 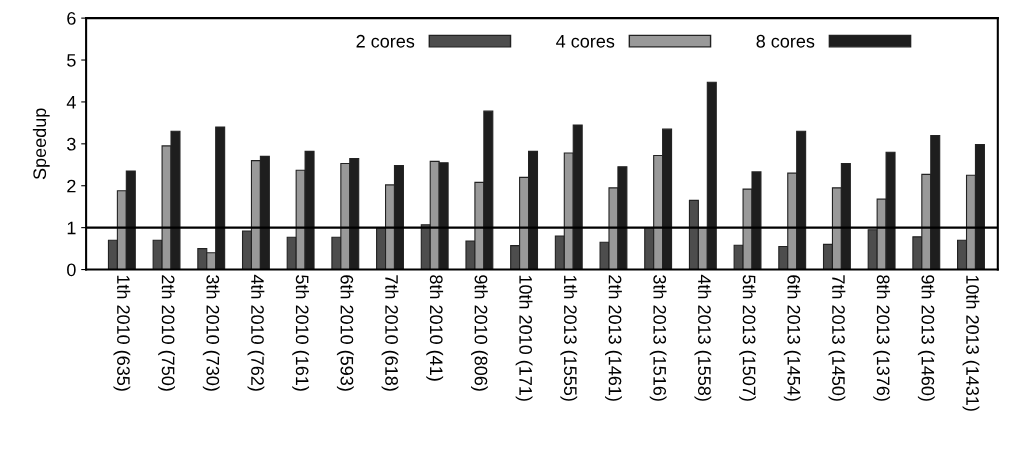 What do you see at coordinates (256, 332) in the screenshot?
I see `x-tick-label: 4th 2010 (762)` at bounding box center [256, 332].